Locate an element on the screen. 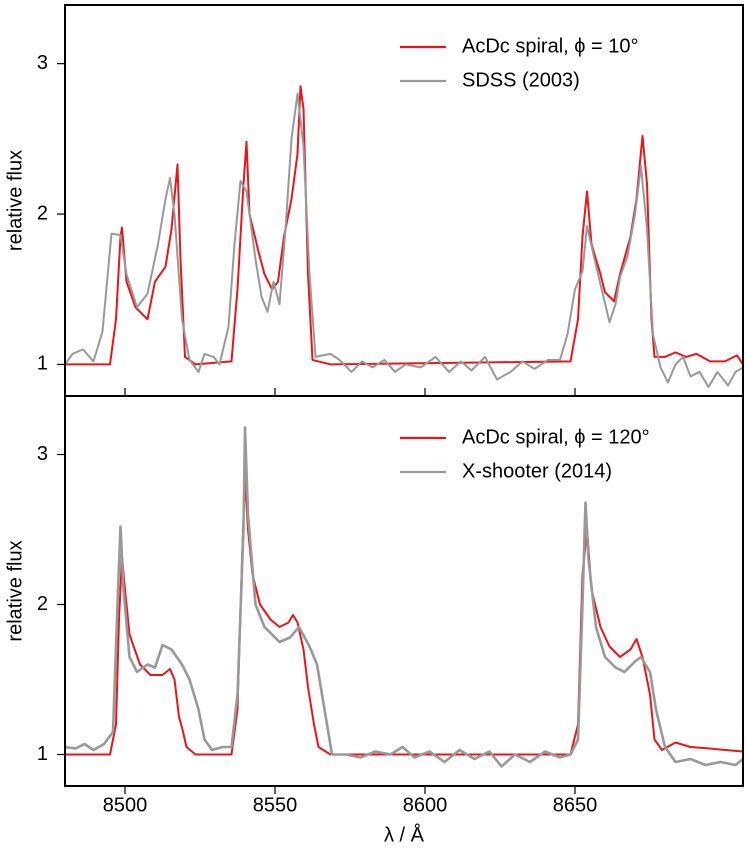 The width and height of the screenshot is (747, 854). x-tick-label: 8500 is located at coordinates (125, 805).